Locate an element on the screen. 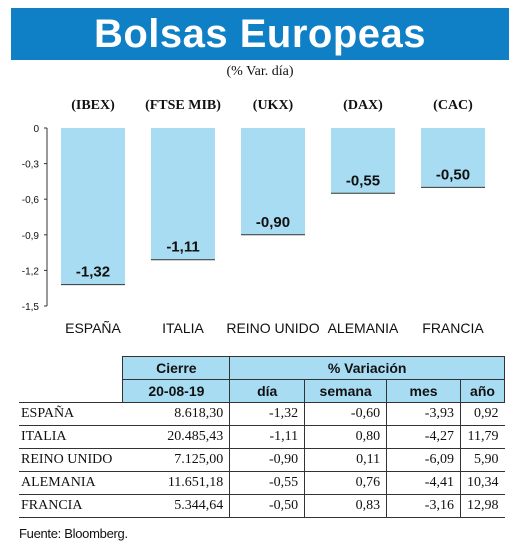 This screenshot has width=520, height=550. index-code-label: (FTSE MIB) is located at coordinates (183, 105).